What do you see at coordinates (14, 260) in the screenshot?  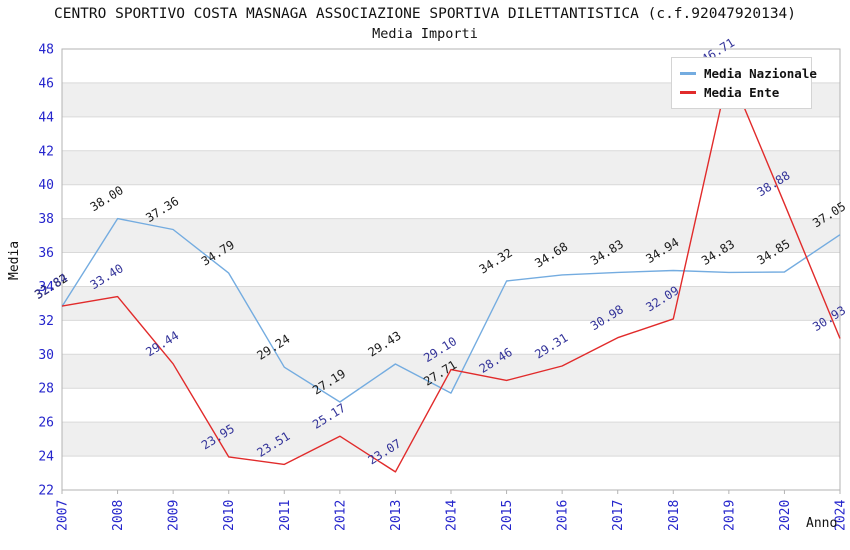 I see `y-axis-title: Media` at bounding box center [14, 260].